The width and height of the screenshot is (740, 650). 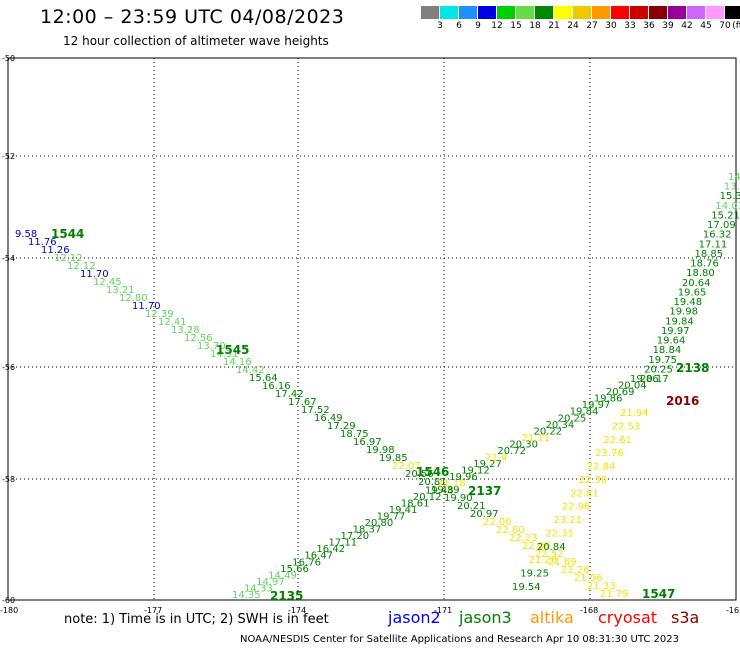 What do you see at coordinates (393, 458) in the screenshot?
I see `swh-value: 19.85` at bounding box center [393, 458].